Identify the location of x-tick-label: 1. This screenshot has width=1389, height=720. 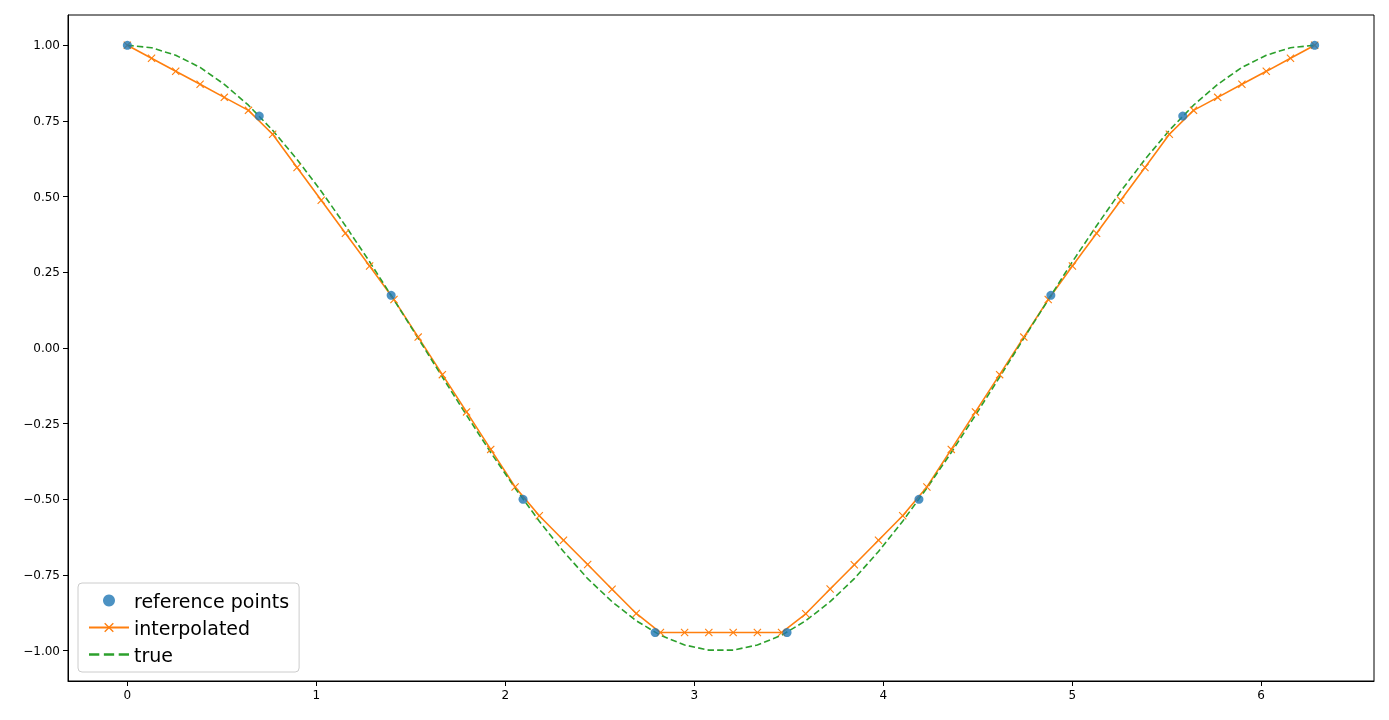
(316, 695).